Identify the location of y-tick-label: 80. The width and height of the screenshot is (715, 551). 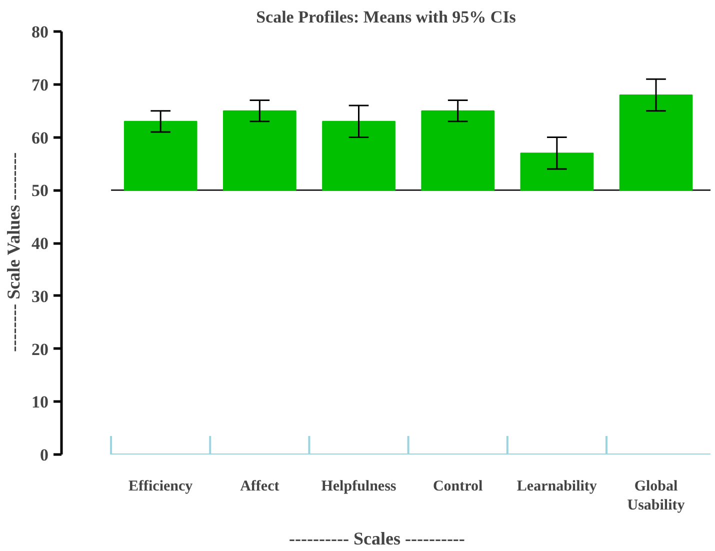
(40, 32).